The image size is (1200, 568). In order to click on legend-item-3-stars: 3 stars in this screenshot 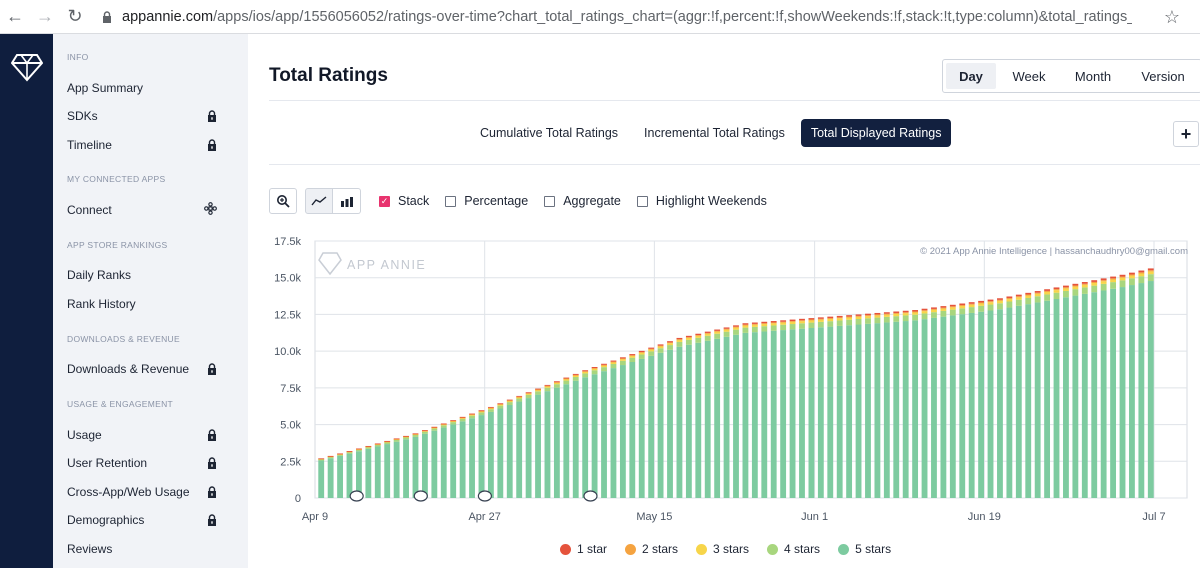, I will do `click(722, 549)`.